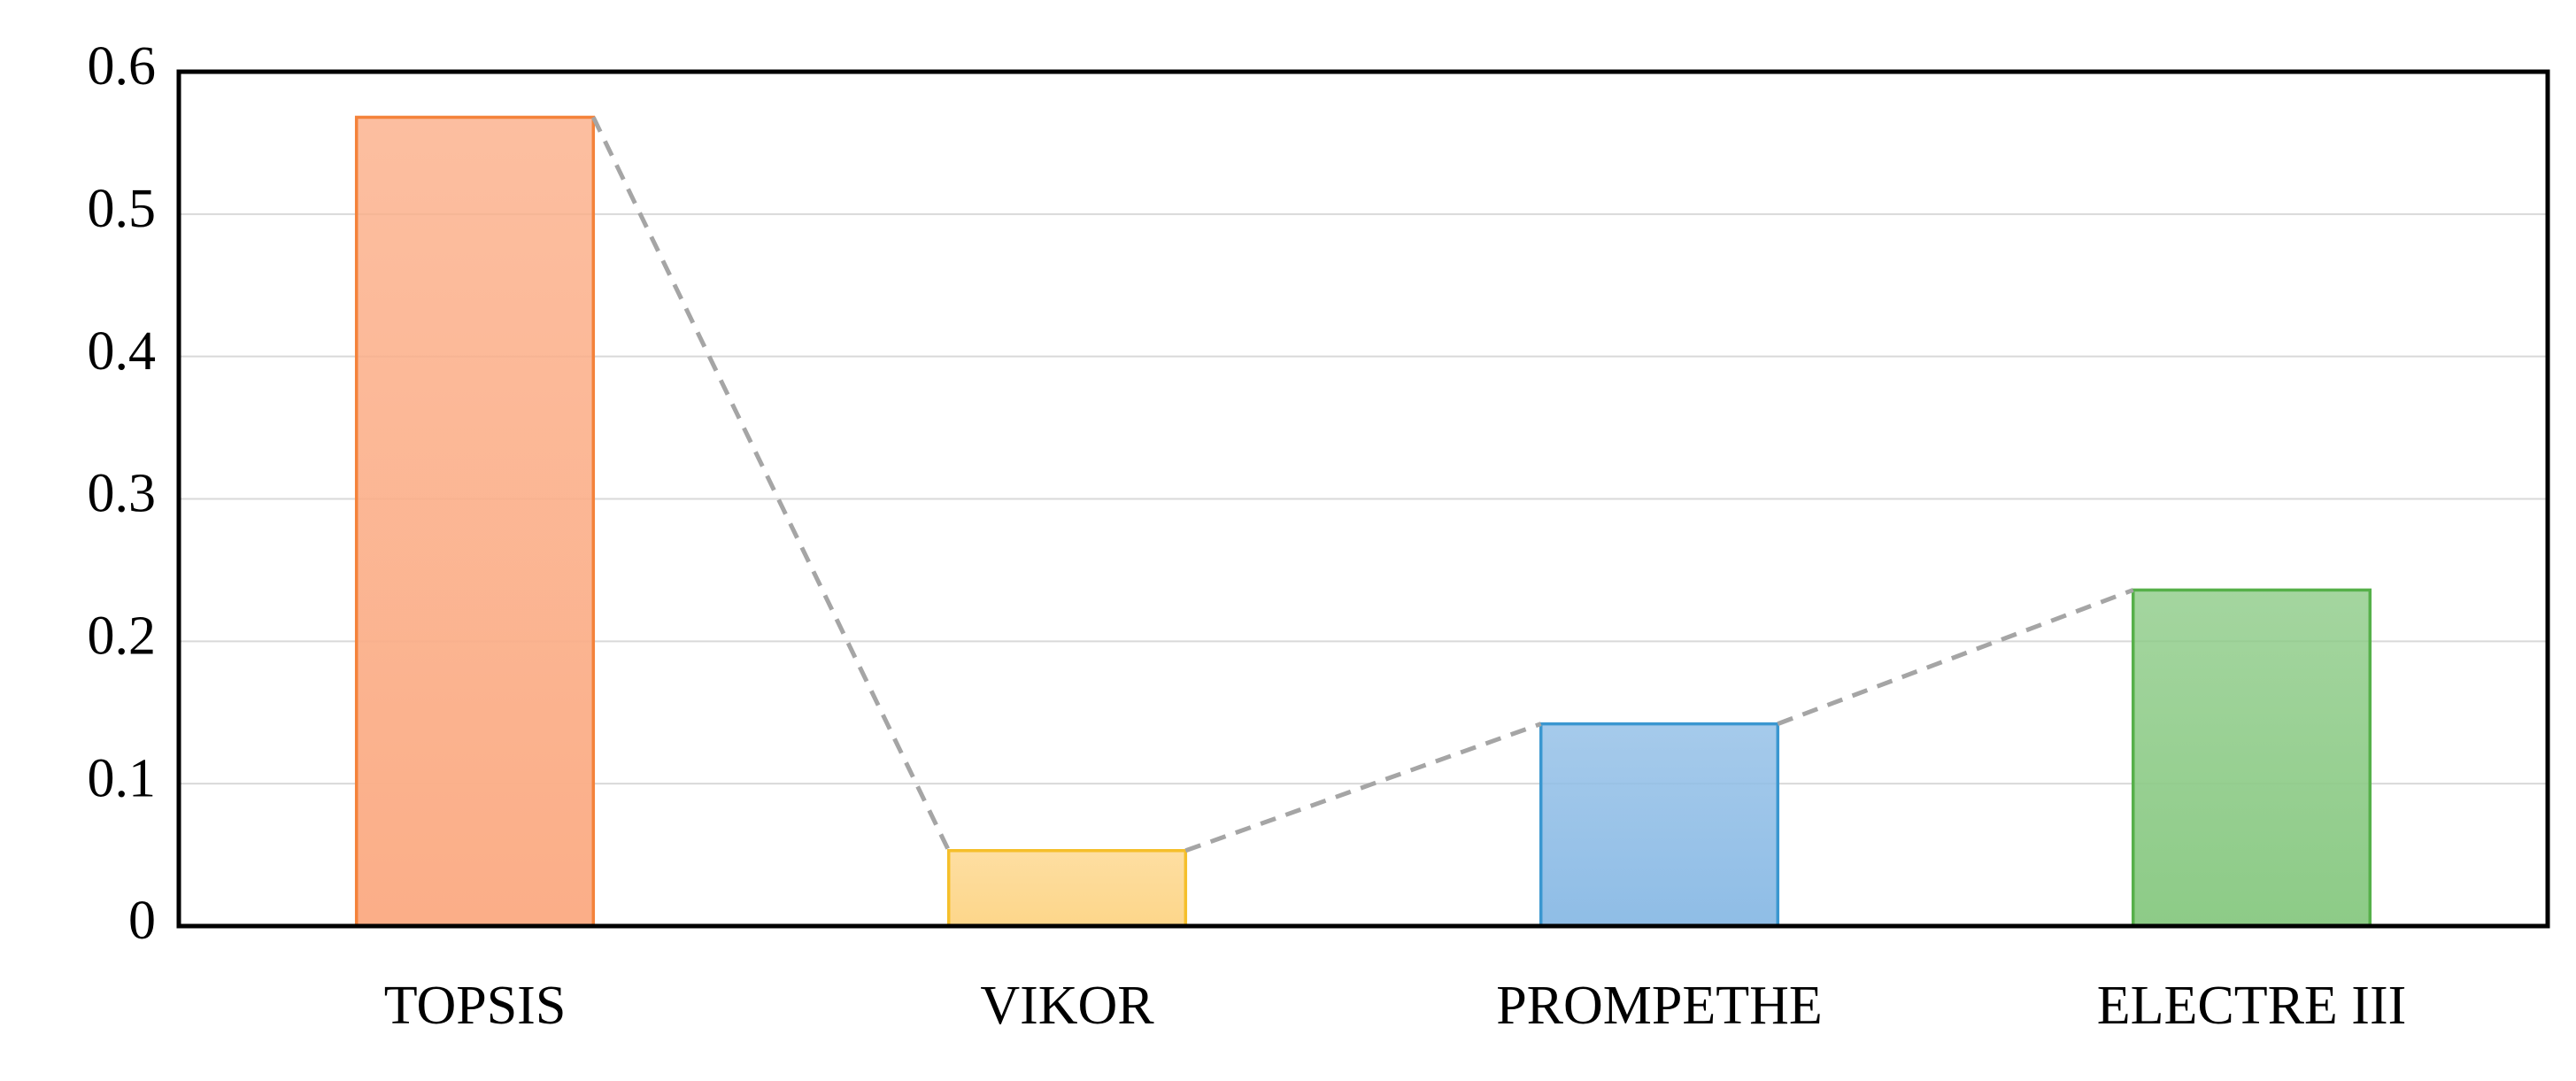 Image resolution: width=2576 pixels, height=1081 pixels. I want to click on y-tick-label: 0.3, so click(122, 494).